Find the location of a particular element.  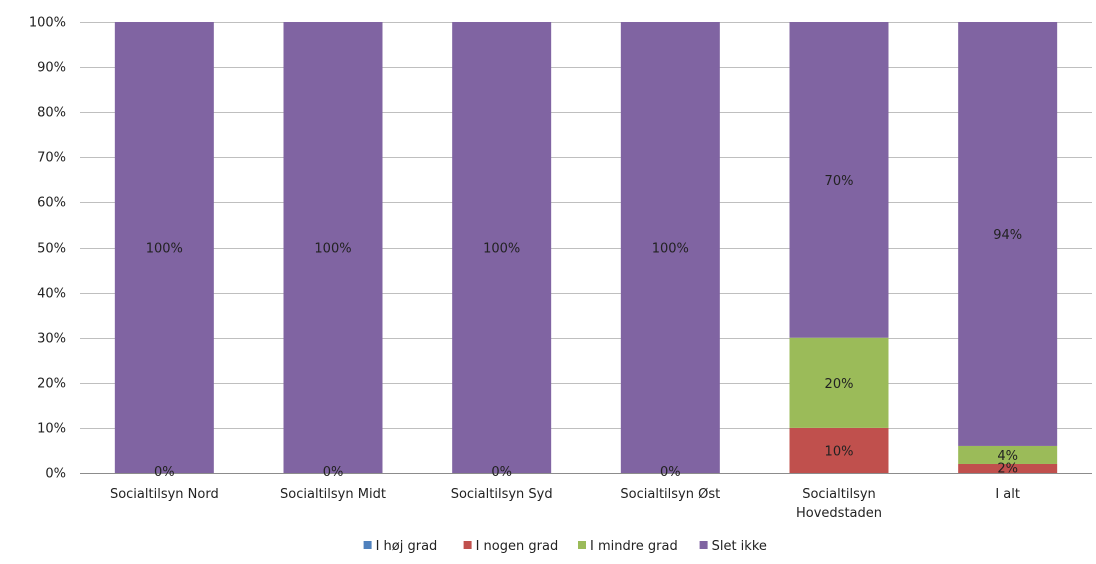

legend-entry: I nogen grad is located at coordinates (517, 546).